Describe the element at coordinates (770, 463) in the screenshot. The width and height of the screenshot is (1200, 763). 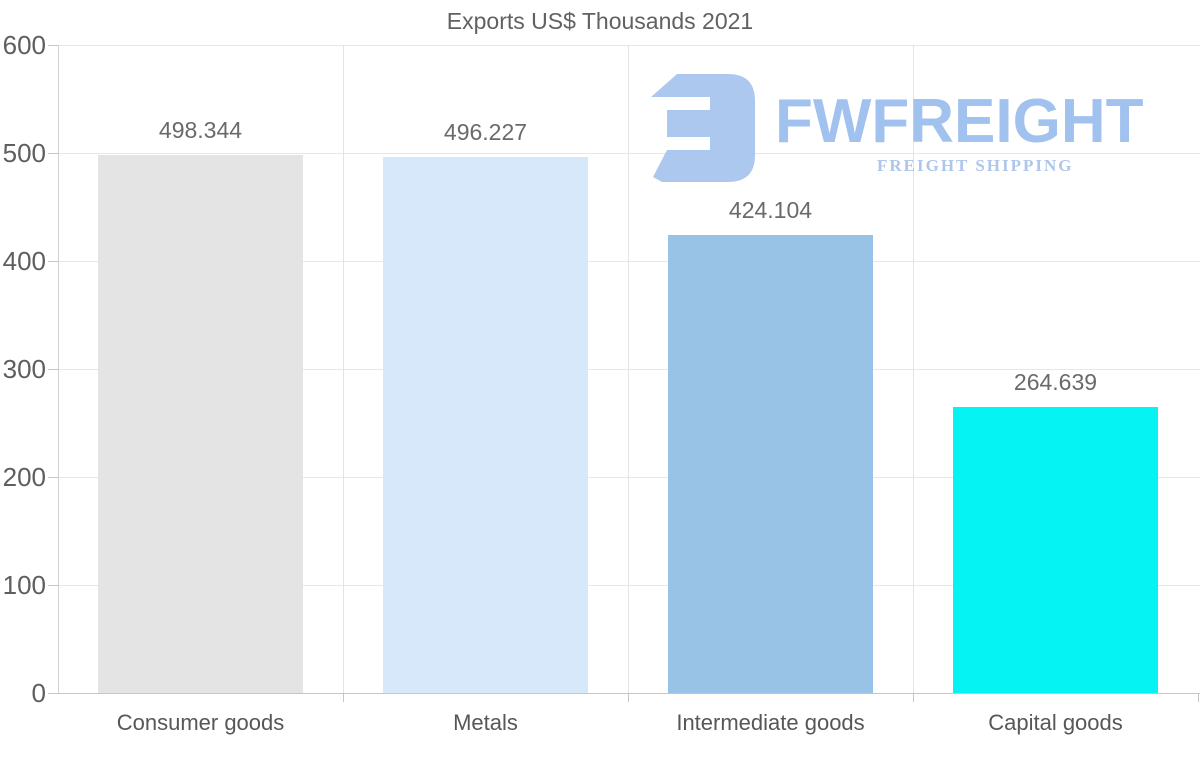
I see `bar-intermediate-goods` at that location.